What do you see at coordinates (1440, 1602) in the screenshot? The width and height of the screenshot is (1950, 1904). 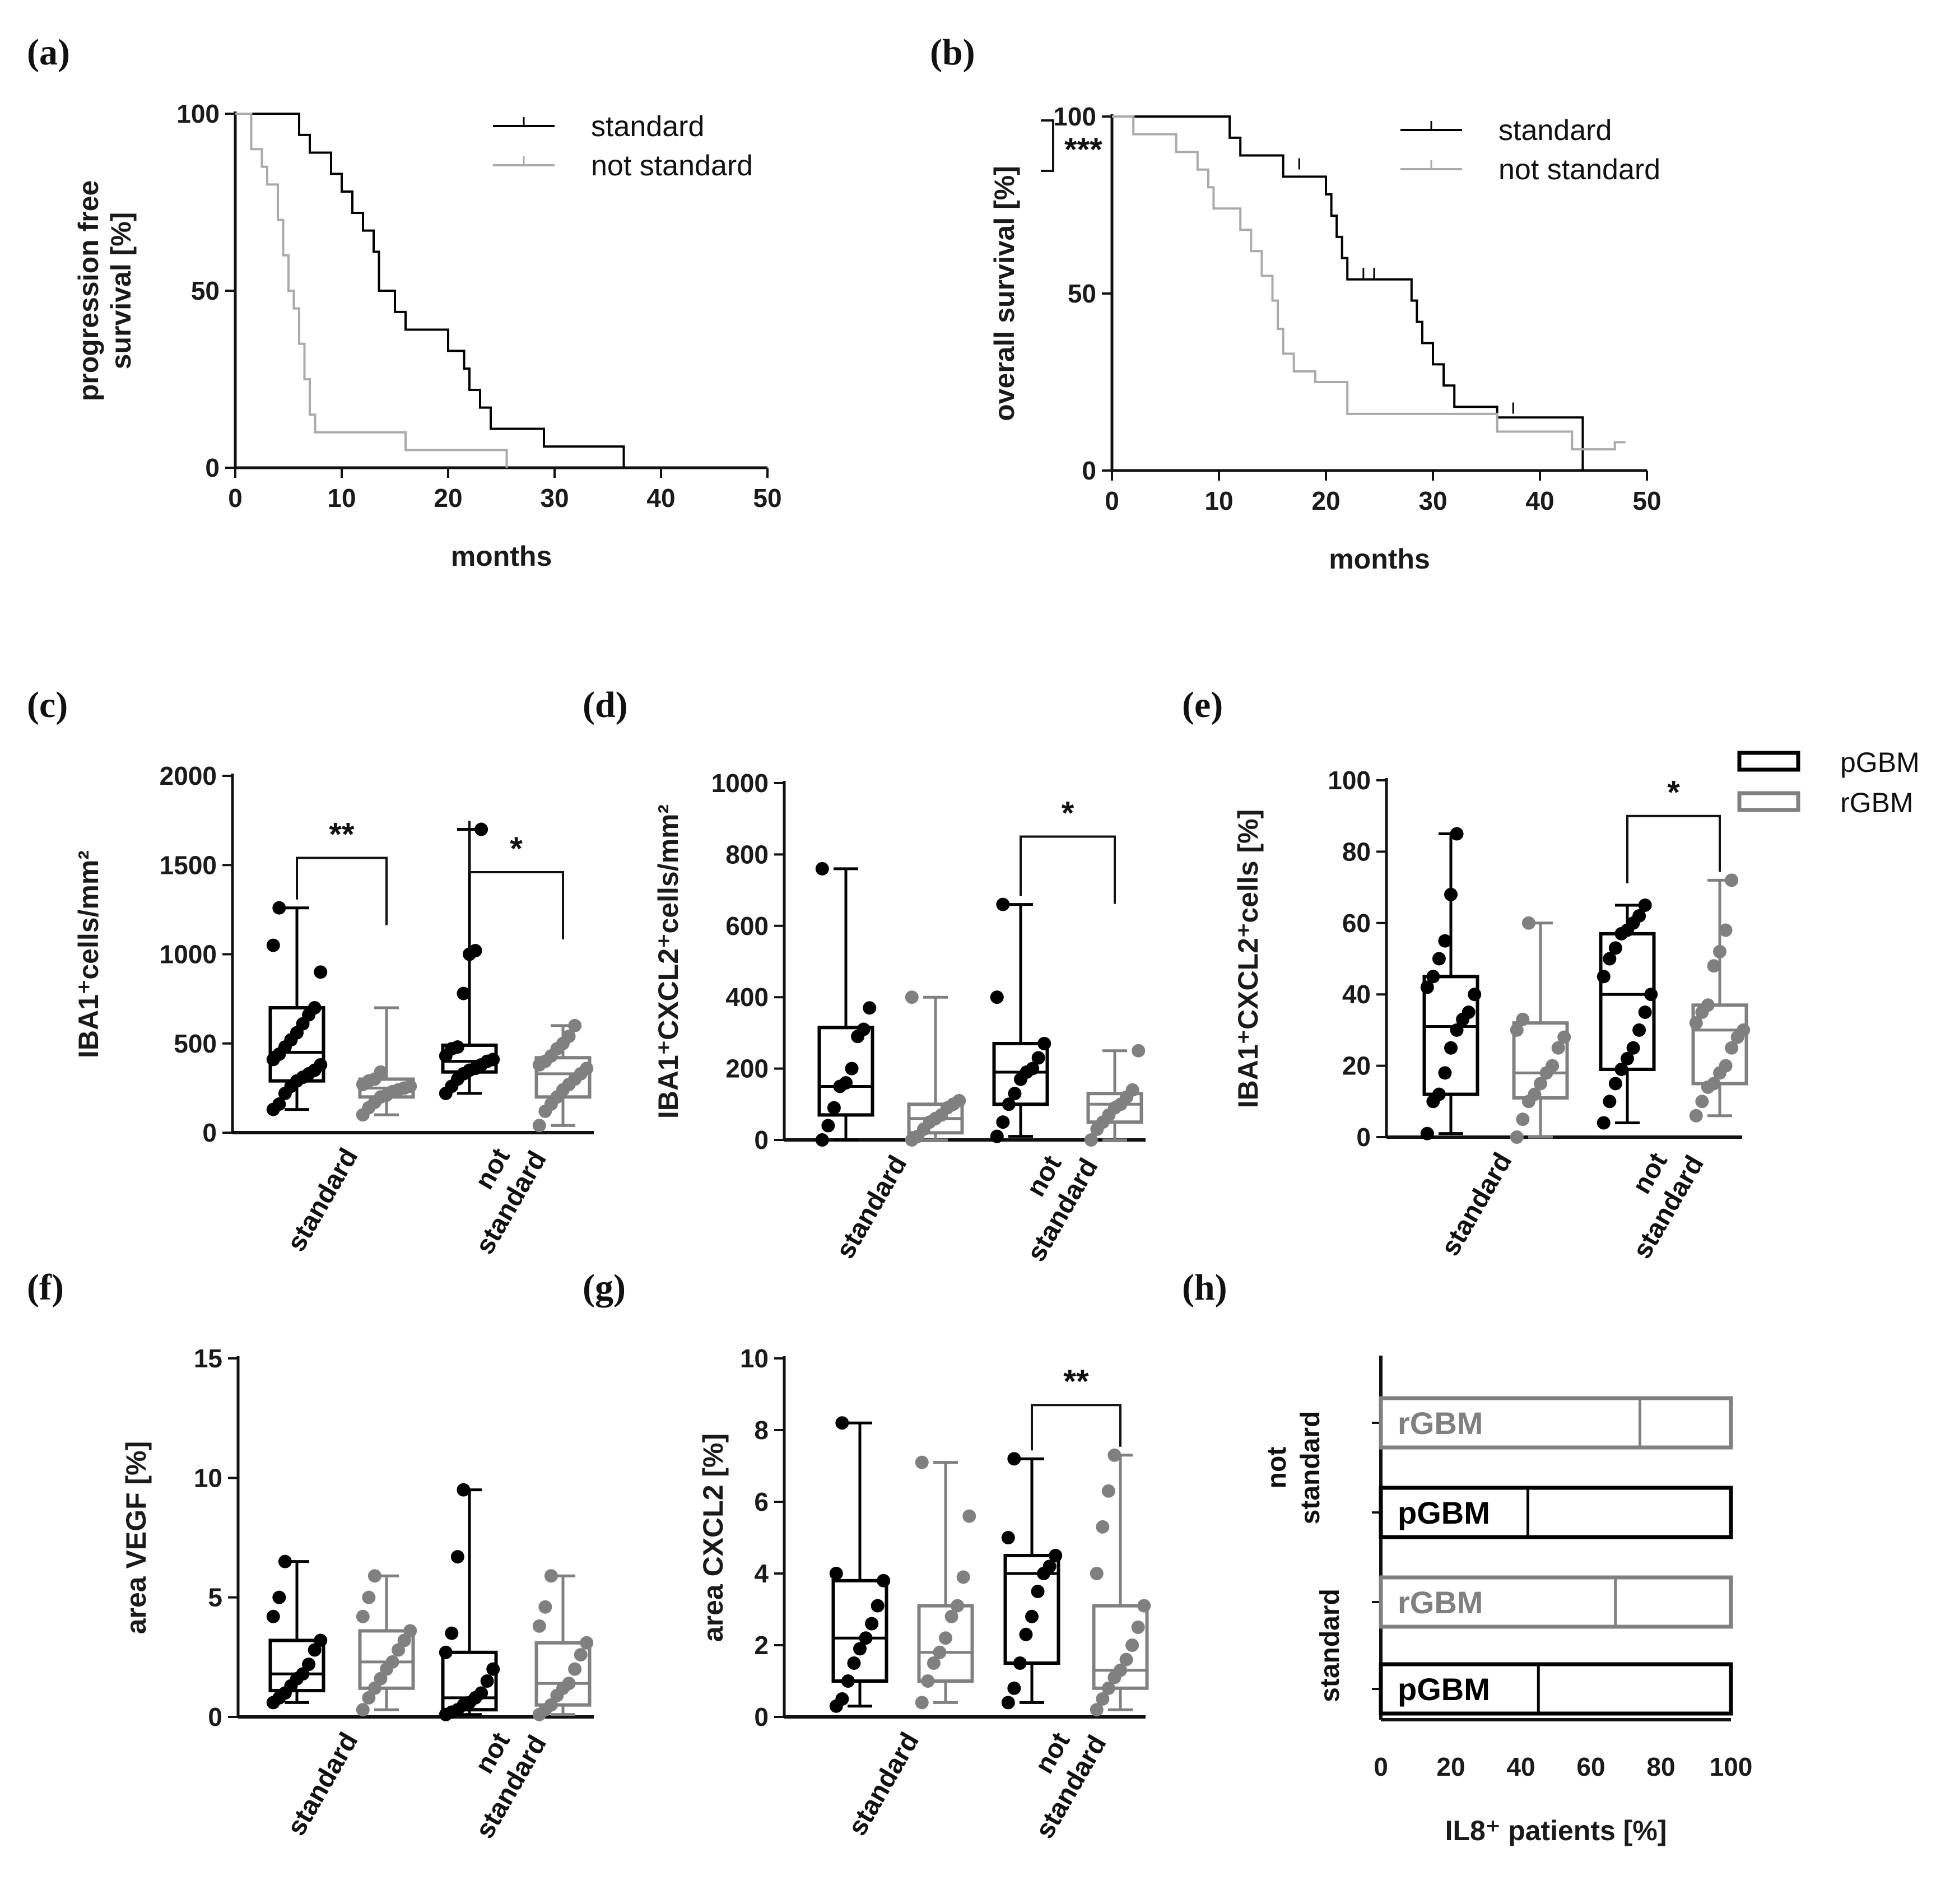 I see `bar-label: rGBM` at bounding box center [1440, 1602].